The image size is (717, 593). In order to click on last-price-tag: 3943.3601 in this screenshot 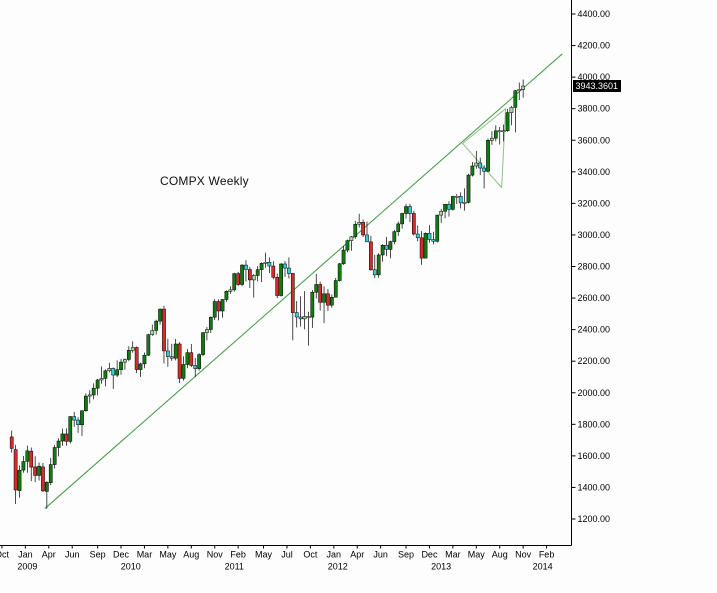, I will do `click(597, 86)`.